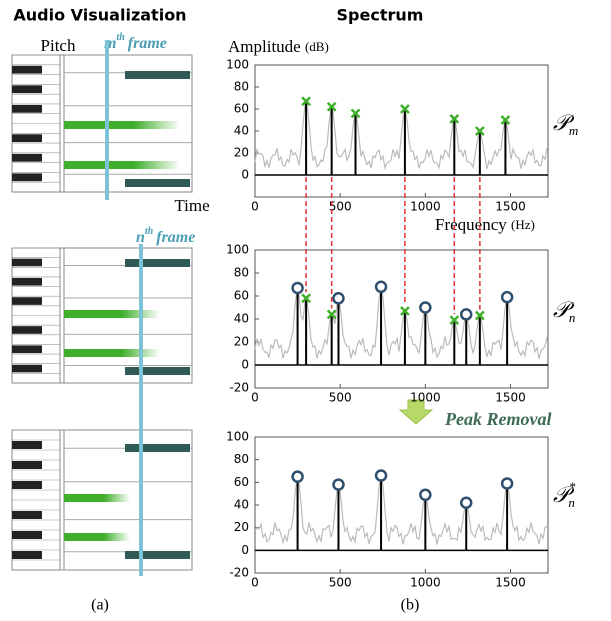  Describe the element at coordinates (416, 412) in the screenshot. I see `arrow` at that location.